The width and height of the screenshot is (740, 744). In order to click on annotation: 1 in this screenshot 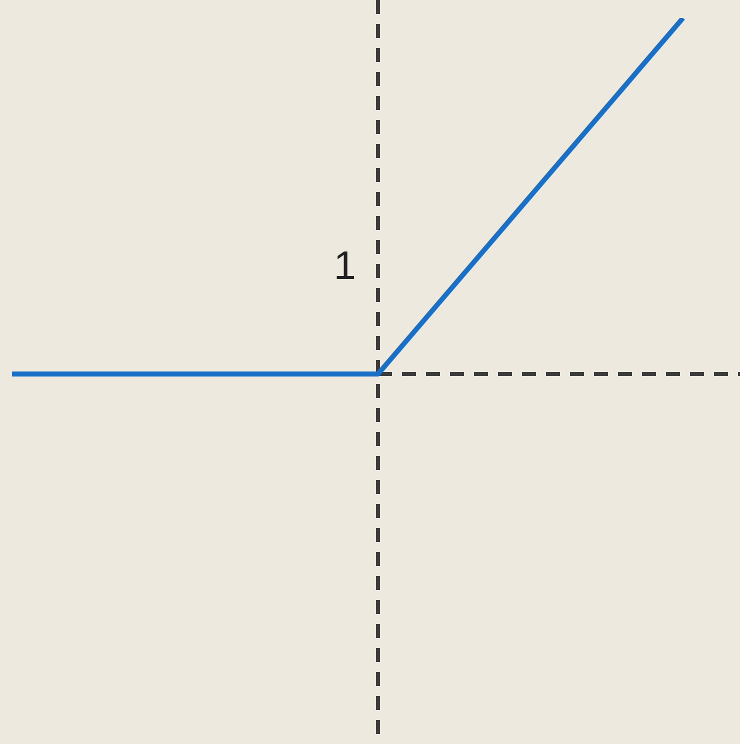, I will do `click(345, 266)`.